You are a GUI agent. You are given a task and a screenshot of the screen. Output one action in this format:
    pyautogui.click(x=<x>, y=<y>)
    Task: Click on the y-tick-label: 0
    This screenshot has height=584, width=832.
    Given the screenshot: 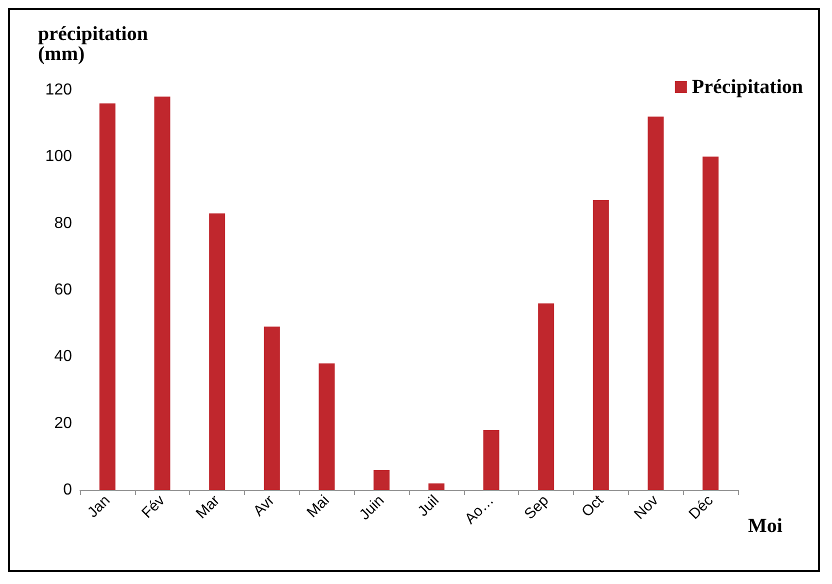 What is the action you would take?
    pyautogui.click(x=67, y=490)
    